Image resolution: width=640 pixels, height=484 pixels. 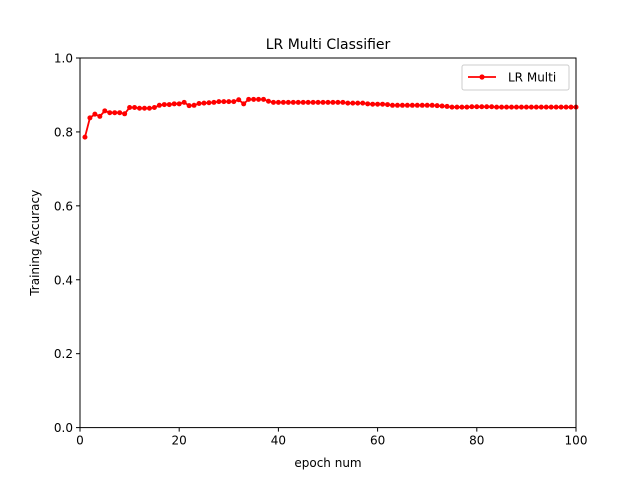 What do you see at coordinates (63, 132) in the screenshot?
I see `y-tick-label: 0.8` at bounding box center [63, 132].